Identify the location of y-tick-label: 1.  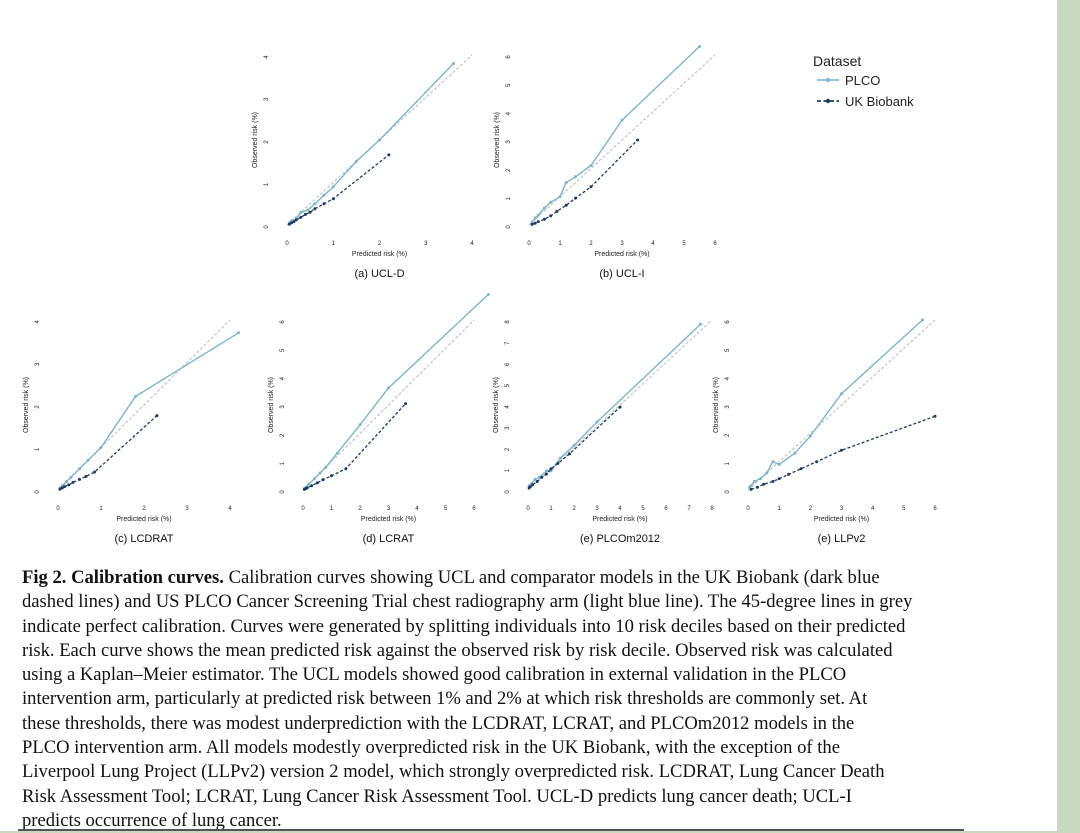
(508, 470).